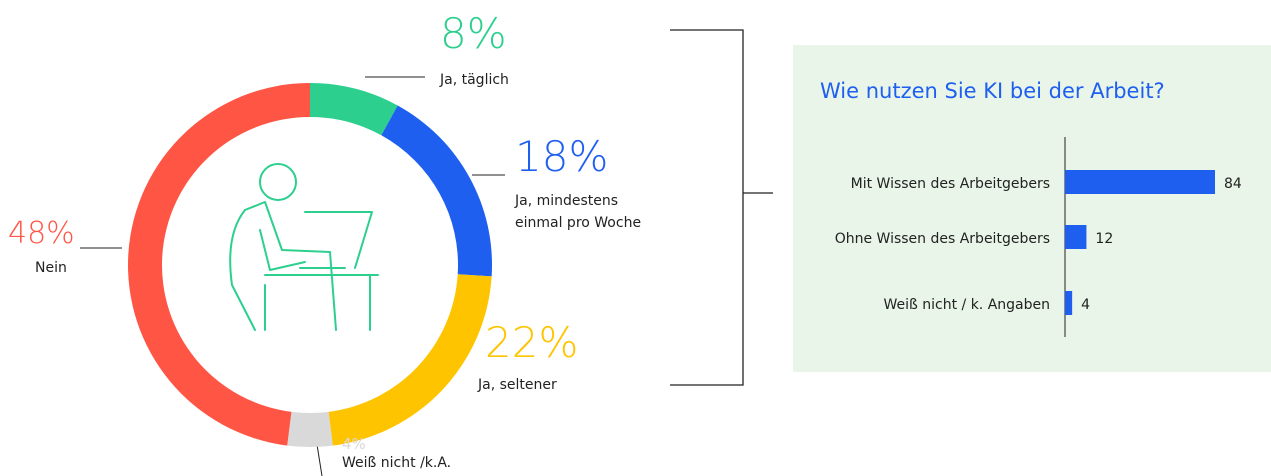  I want to click on value-label: 84, so click(1233, 184).